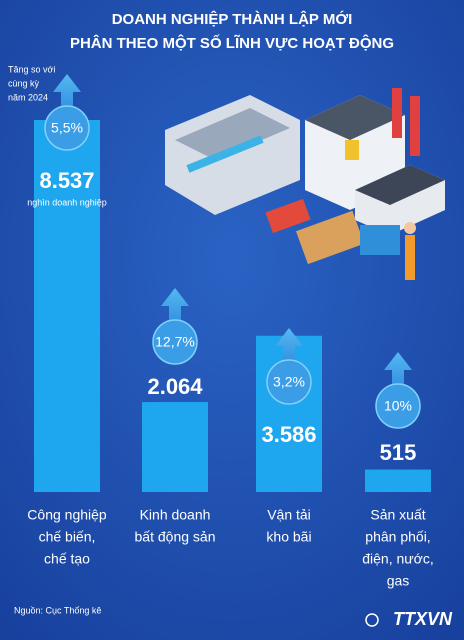  Describe the element at coordinates (66, 180) in the screenshot. I see `value-label: 8.537` at that location.